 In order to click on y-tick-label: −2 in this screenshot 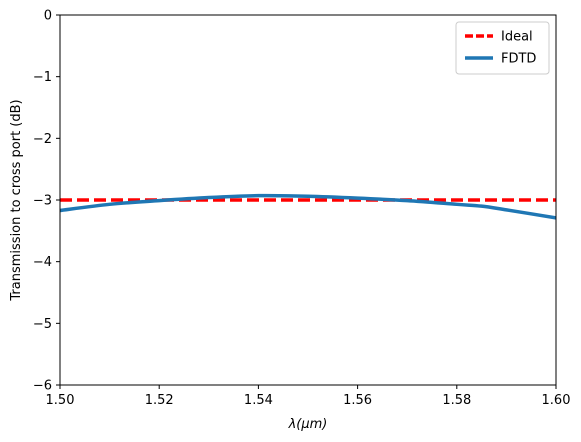, I will do `click(42, 139)`.